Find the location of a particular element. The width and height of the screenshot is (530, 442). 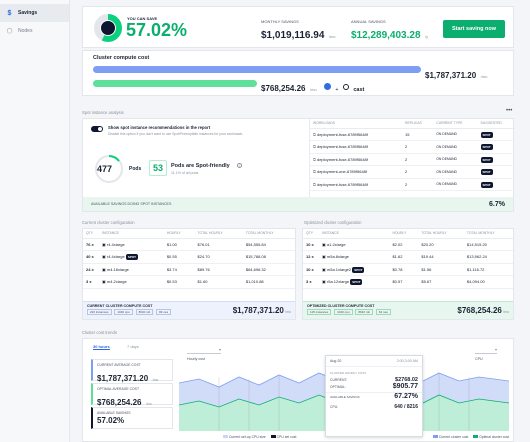

col-current-type: CURRENT TYPE is located at coordinates (455, 124).